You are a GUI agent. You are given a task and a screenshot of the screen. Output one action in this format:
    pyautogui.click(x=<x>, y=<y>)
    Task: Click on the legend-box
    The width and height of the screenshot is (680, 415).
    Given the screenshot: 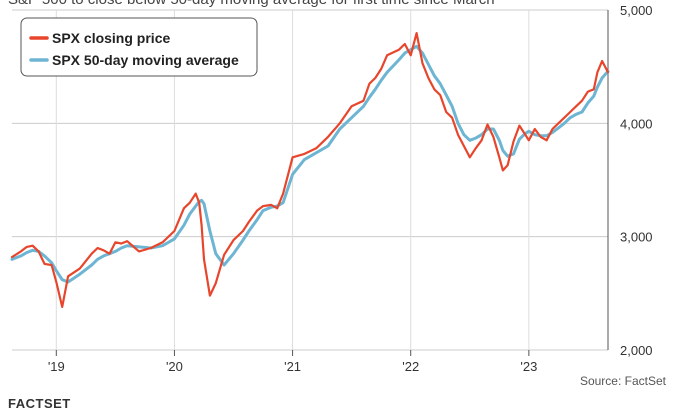 What is the action you would take?
    pyautogui.click(x=139, y=47)
    